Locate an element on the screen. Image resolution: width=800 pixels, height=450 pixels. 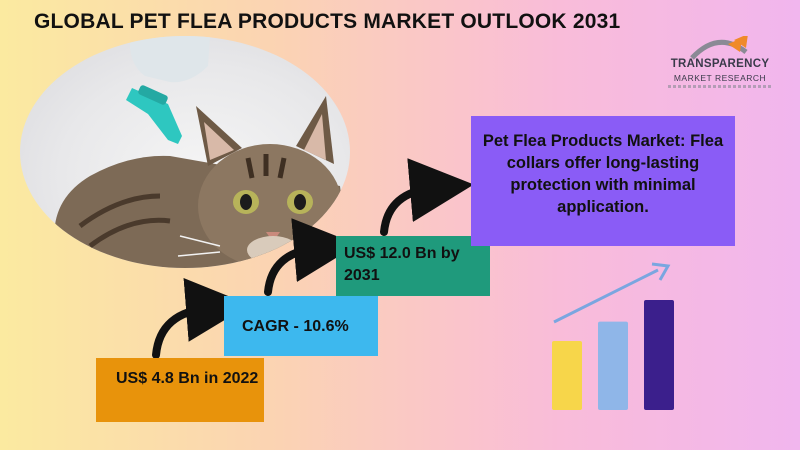
step-2022-value: US$ 4.8 Bn in 2022 is located at coordinates (180, 390).